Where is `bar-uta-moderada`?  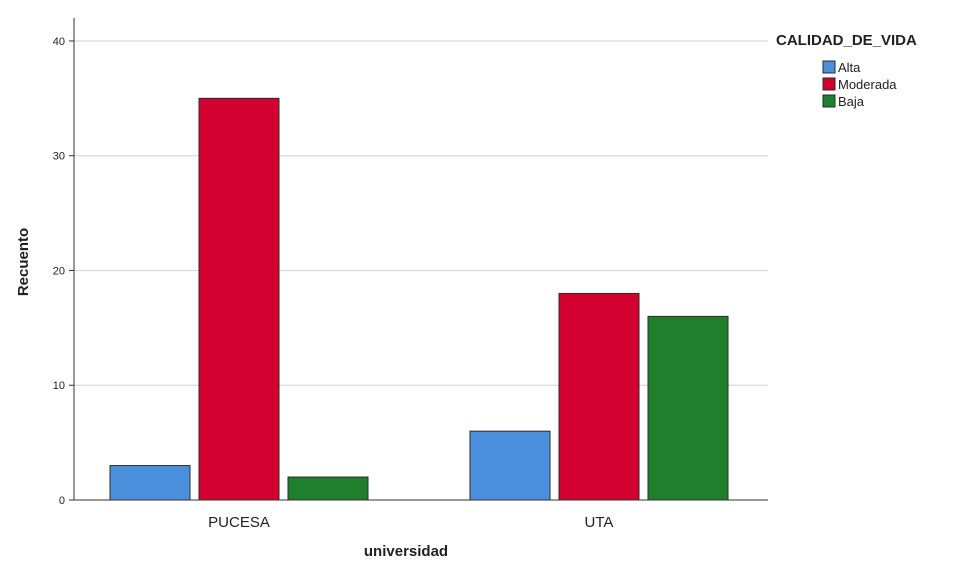
bar-uta-moderada is located at coordinates (599, 396).